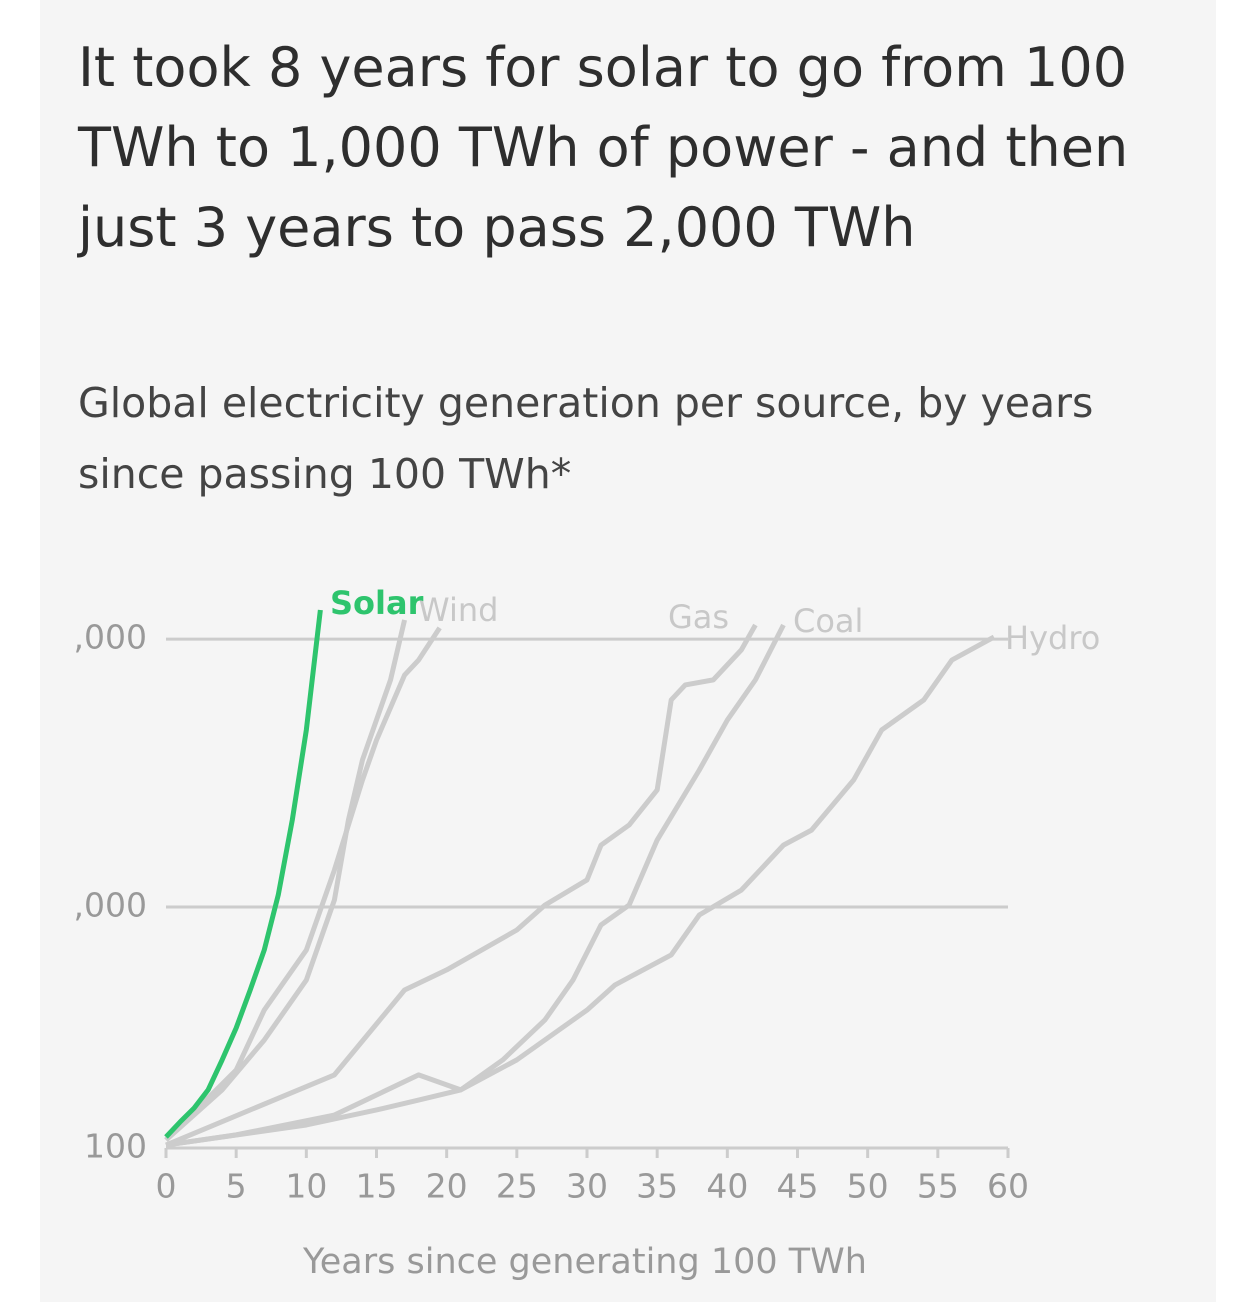  I want to click on x-tick-label: 15, so click(377, 1186).